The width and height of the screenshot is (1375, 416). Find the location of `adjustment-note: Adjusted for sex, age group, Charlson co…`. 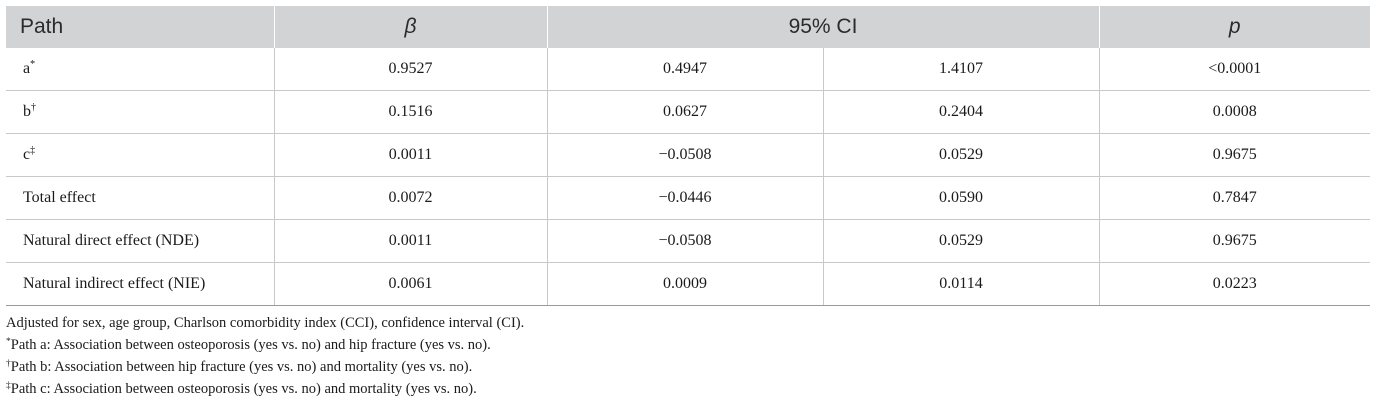

adjustment-note: Adjusted for sex, age group, Charlson co… is located at coordinates (265, 323).